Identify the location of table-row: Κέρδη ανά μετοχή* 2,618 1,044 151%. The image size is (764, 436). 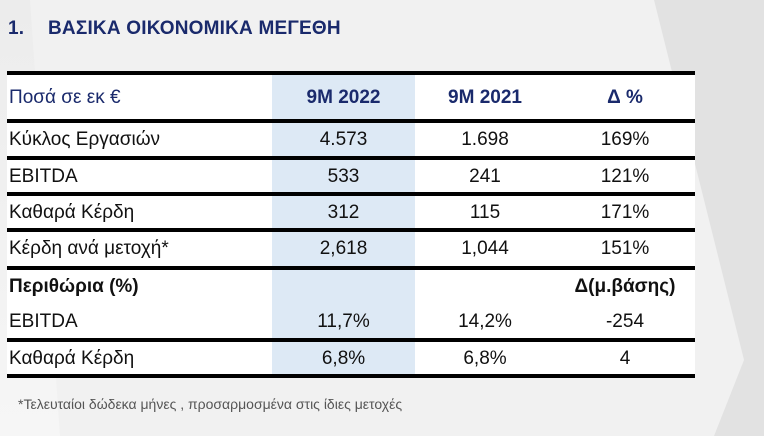
(351, 249).